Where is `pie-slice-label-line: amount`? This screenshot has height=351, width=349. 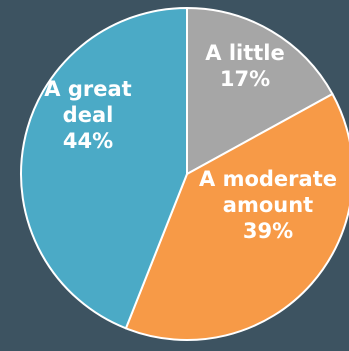 pie-slice-label-line: amount is located at coordinates (268, 205).